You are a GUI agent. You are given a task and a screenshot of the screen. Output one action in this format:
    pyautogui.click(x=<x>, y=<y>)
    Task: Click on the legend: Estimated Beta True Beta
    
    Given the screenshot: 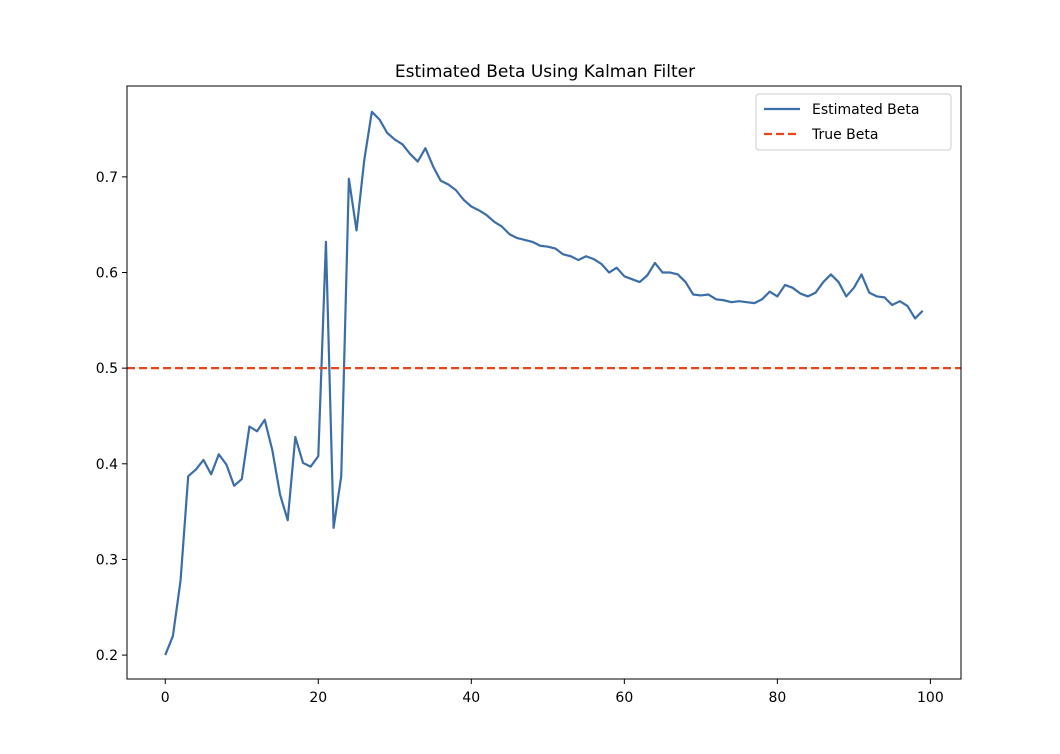 What is the action you would take?
    pyautogui.click(x=853, y=122)
    